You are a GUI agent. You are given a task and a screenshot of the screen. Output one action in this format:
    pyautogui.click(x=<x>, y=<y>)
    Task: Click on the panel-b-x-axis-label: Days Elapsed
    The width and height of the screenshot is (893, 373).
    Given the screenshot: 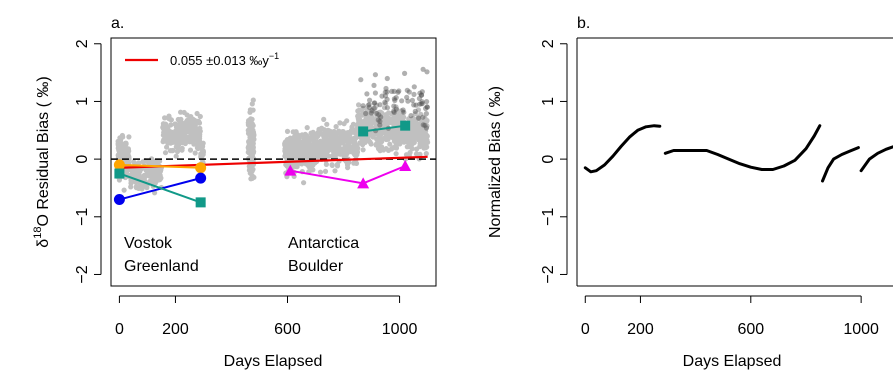 What is the action you would take?
    pyautogui.click(x=732, y=361)
    